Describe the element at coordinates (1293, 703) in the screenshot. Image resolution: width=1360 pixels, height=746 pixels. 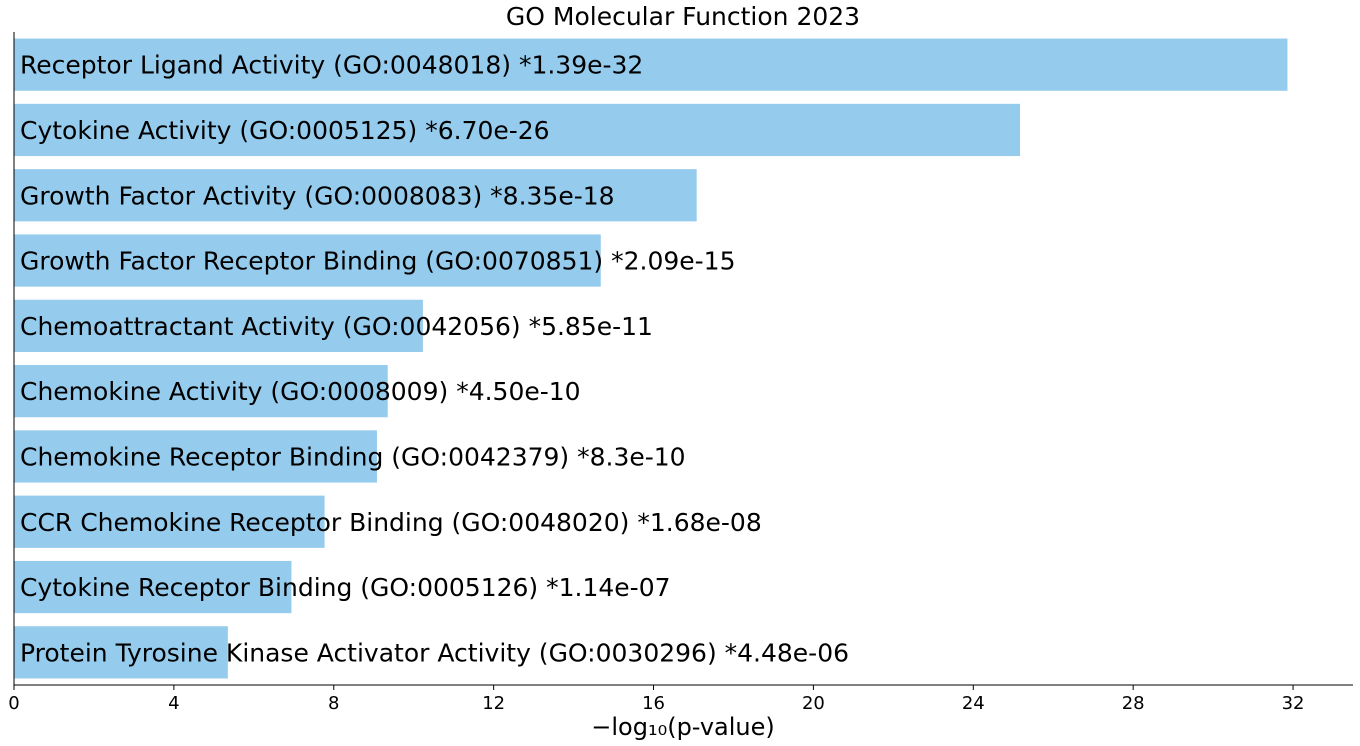
I see `x-tick-label: 32` at that location.